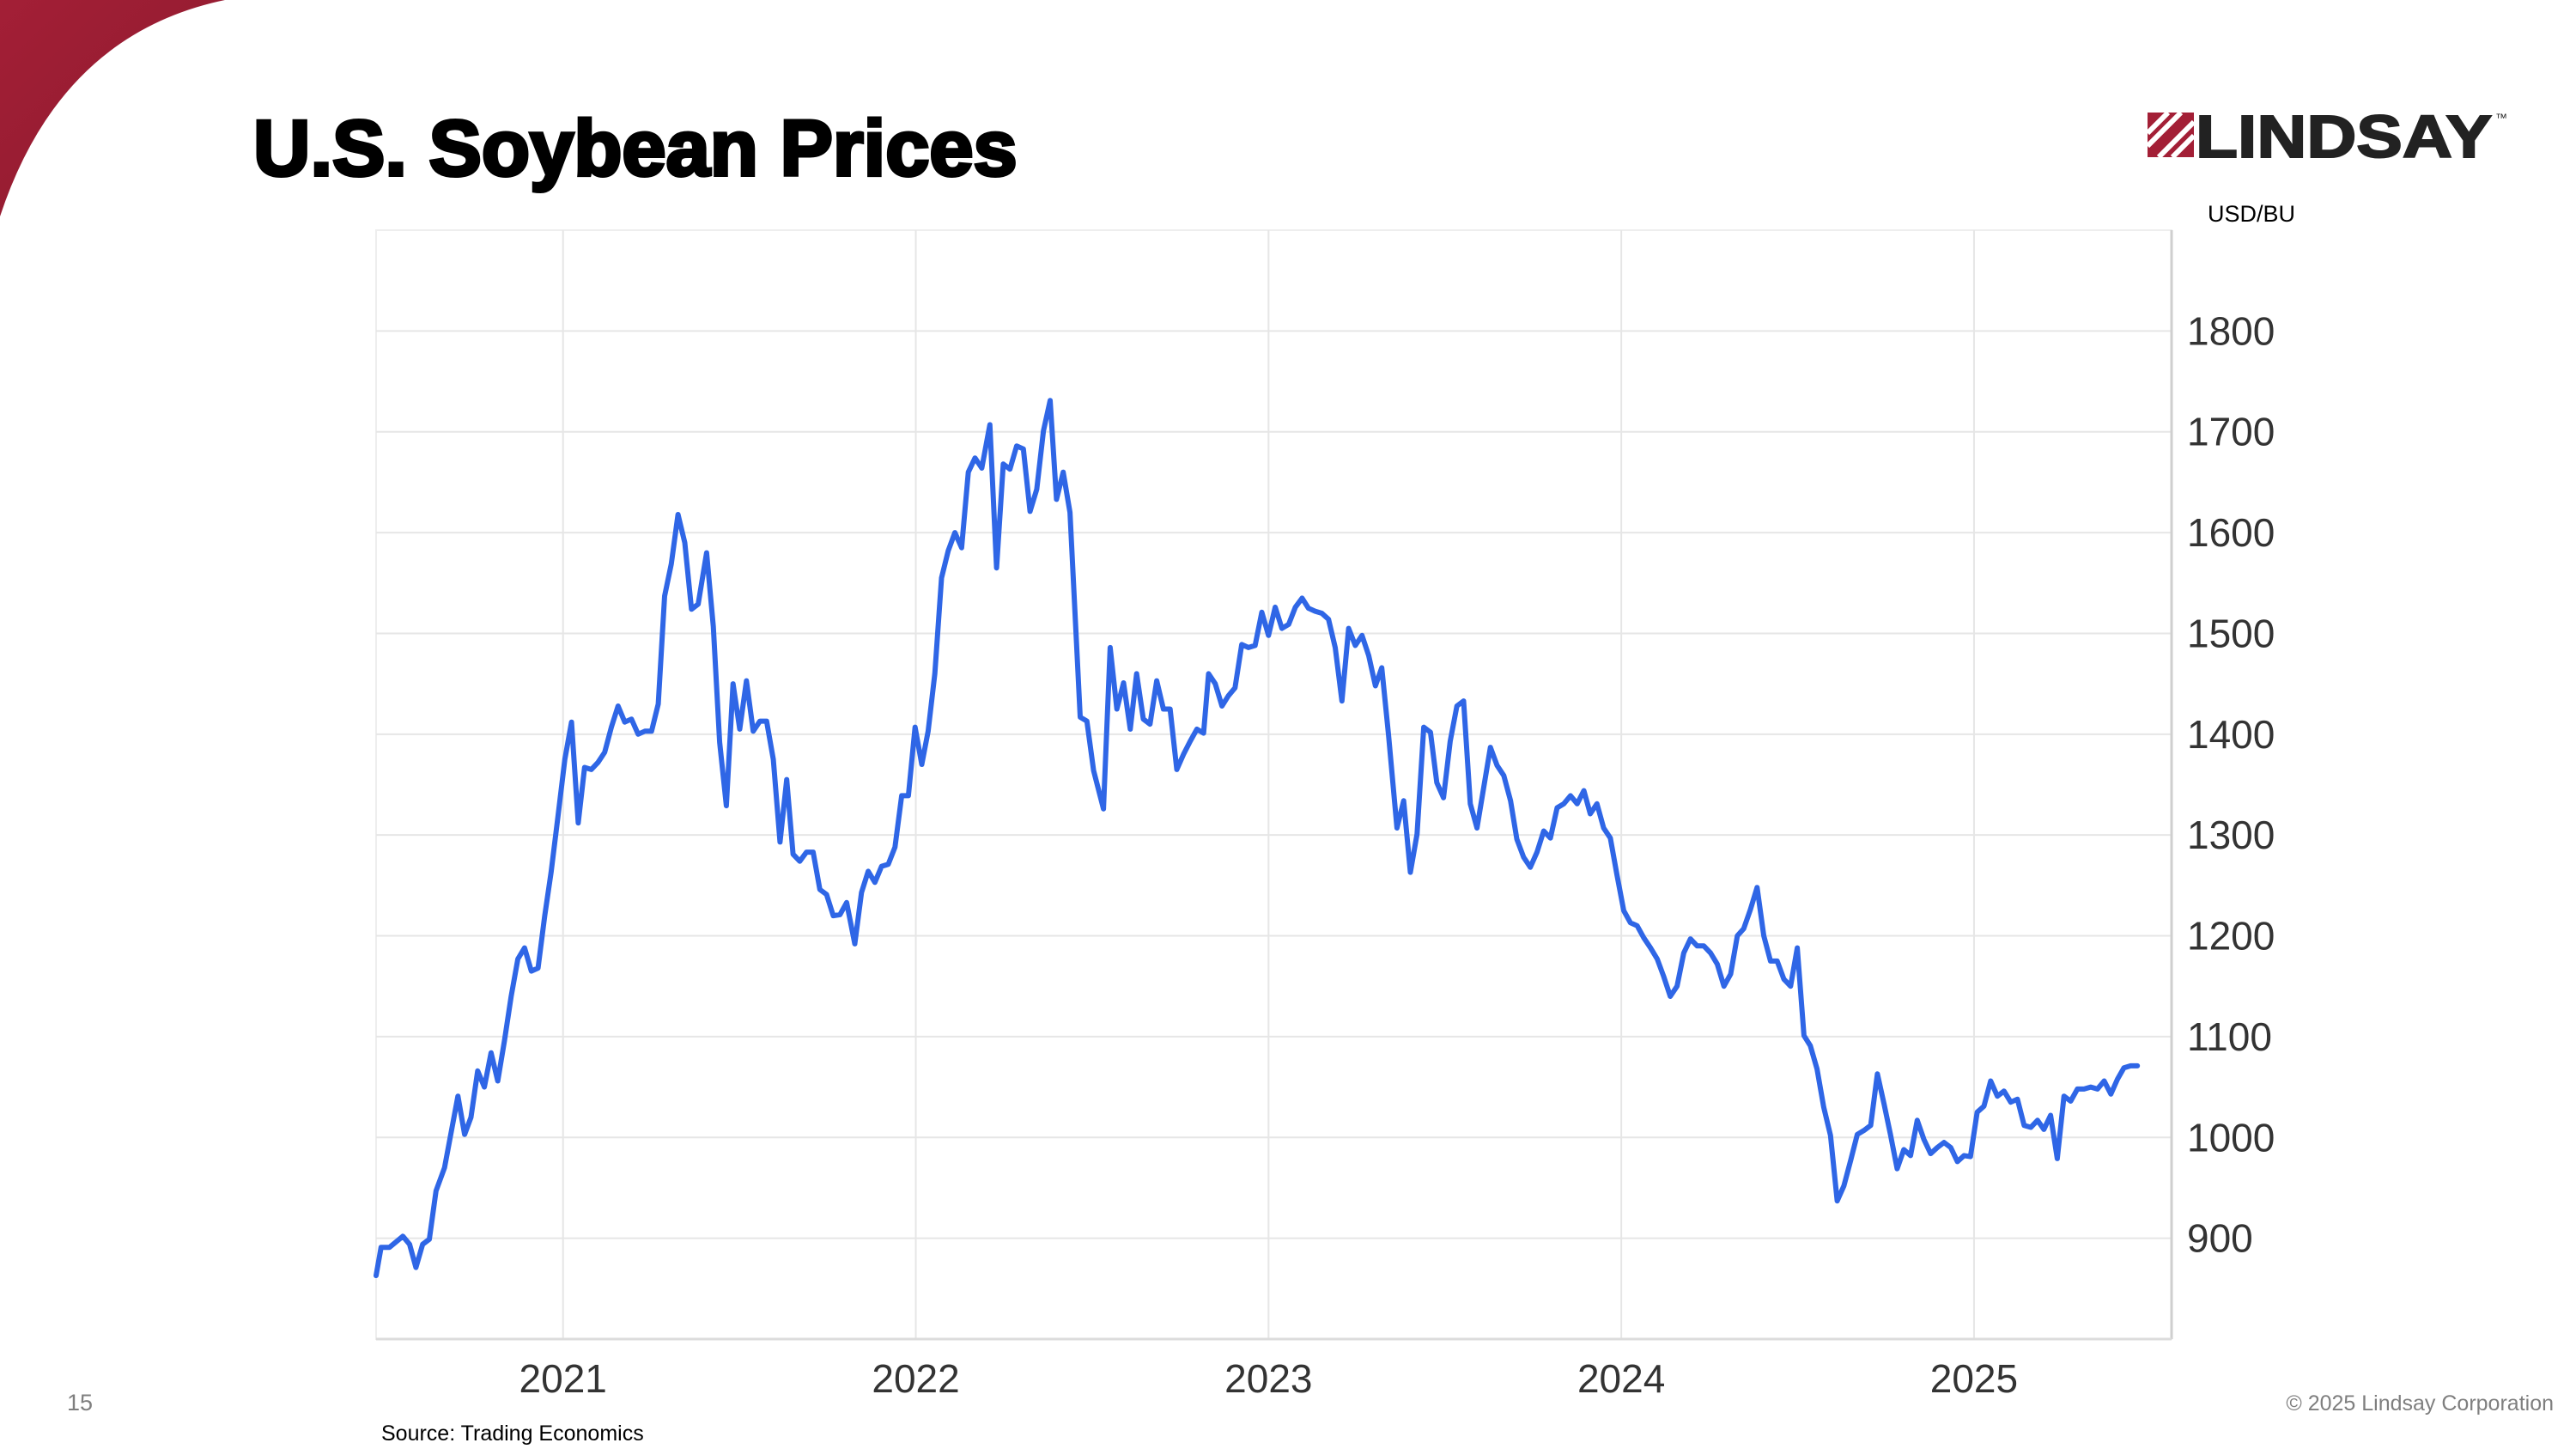 Image resolution: width=2576 pixels, height=1449 pixels. I want to click on y-tick-label: 1600, so click(2231, 532).